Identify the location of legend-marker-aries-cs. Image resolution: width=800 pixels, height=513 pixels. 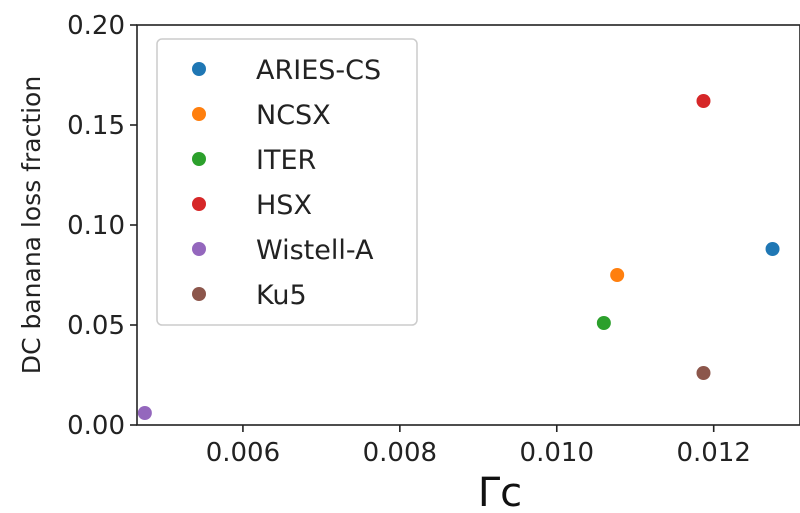
(199, 69).